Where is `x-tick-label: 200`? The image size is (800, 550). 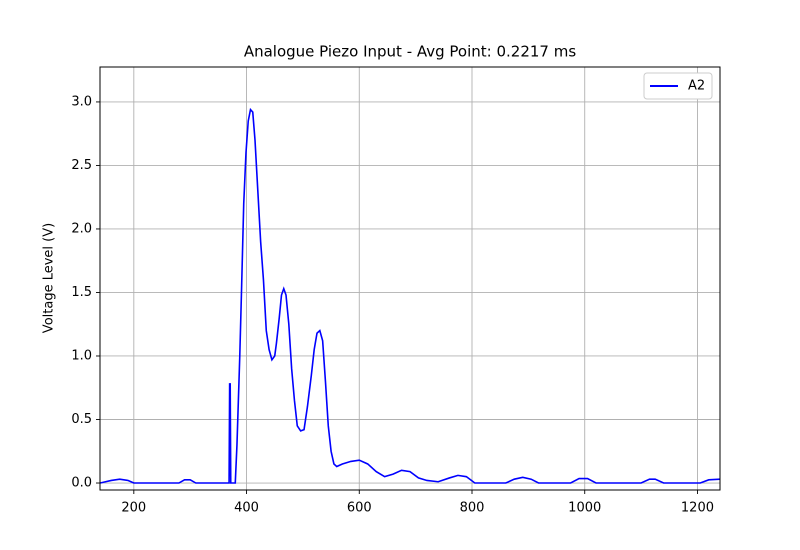
x-tick-label: 200 is located at coordinates (133, 508).